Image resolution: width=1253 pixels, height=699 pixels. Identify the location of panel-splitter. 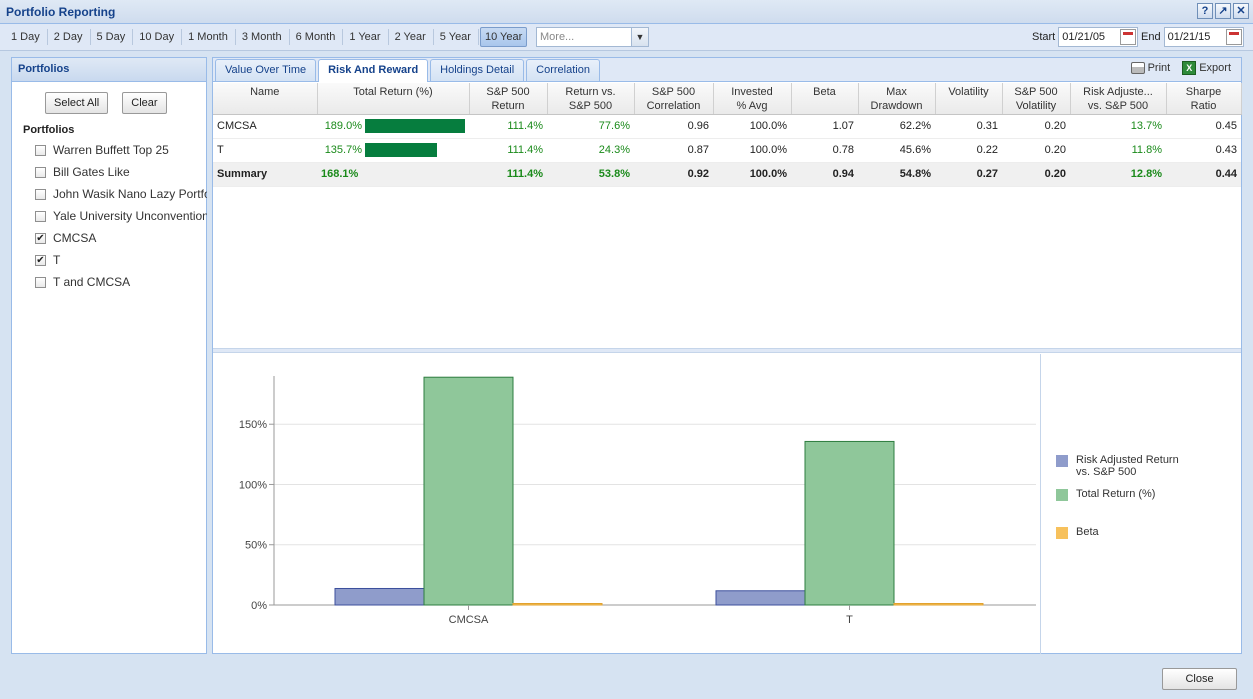
(727, 350).